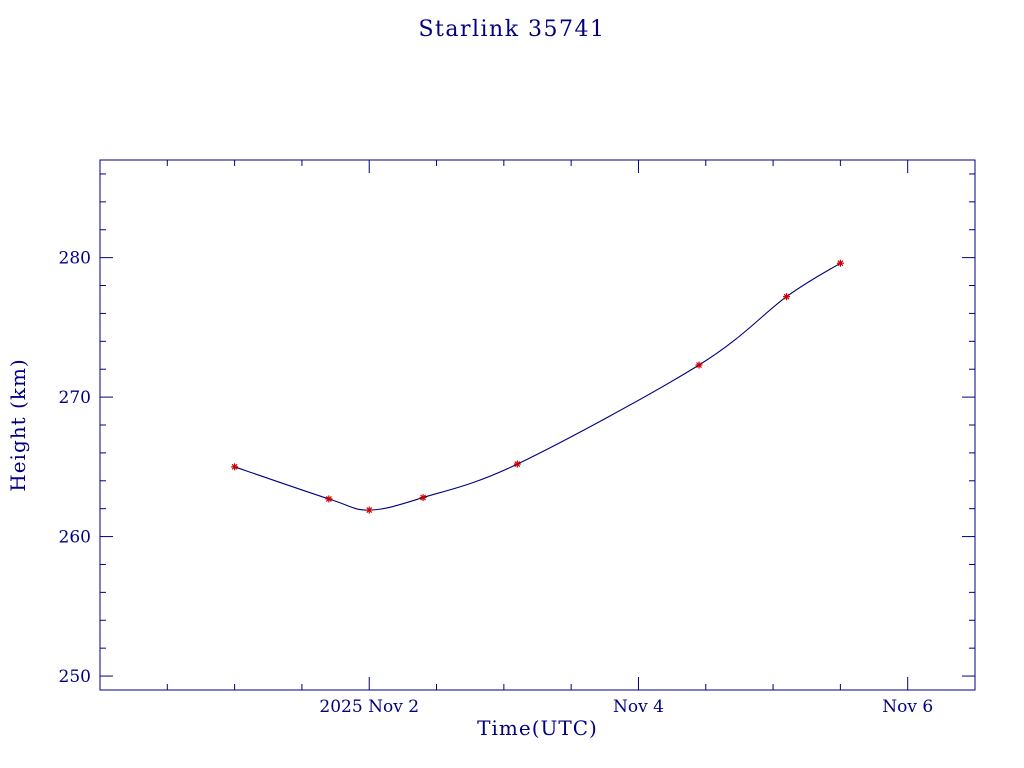 The image size is (1024, 768). What do you see at coordinates (369, 707) in the screenshot?
I see `x-tick-label: 2025 Nov 2` at bounding box center [369, 707].